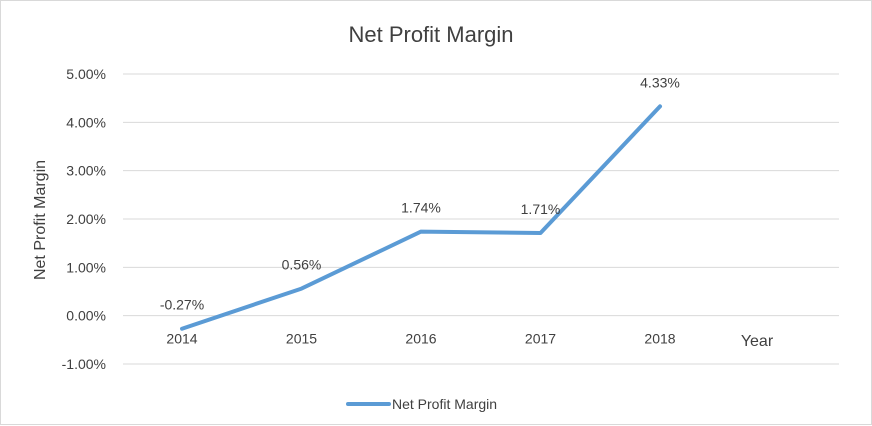  What do you see at coordinates (430, 34) in the screenshot?
I see `chart-title: Net Profit Margin` at bounding box center [430, 34].